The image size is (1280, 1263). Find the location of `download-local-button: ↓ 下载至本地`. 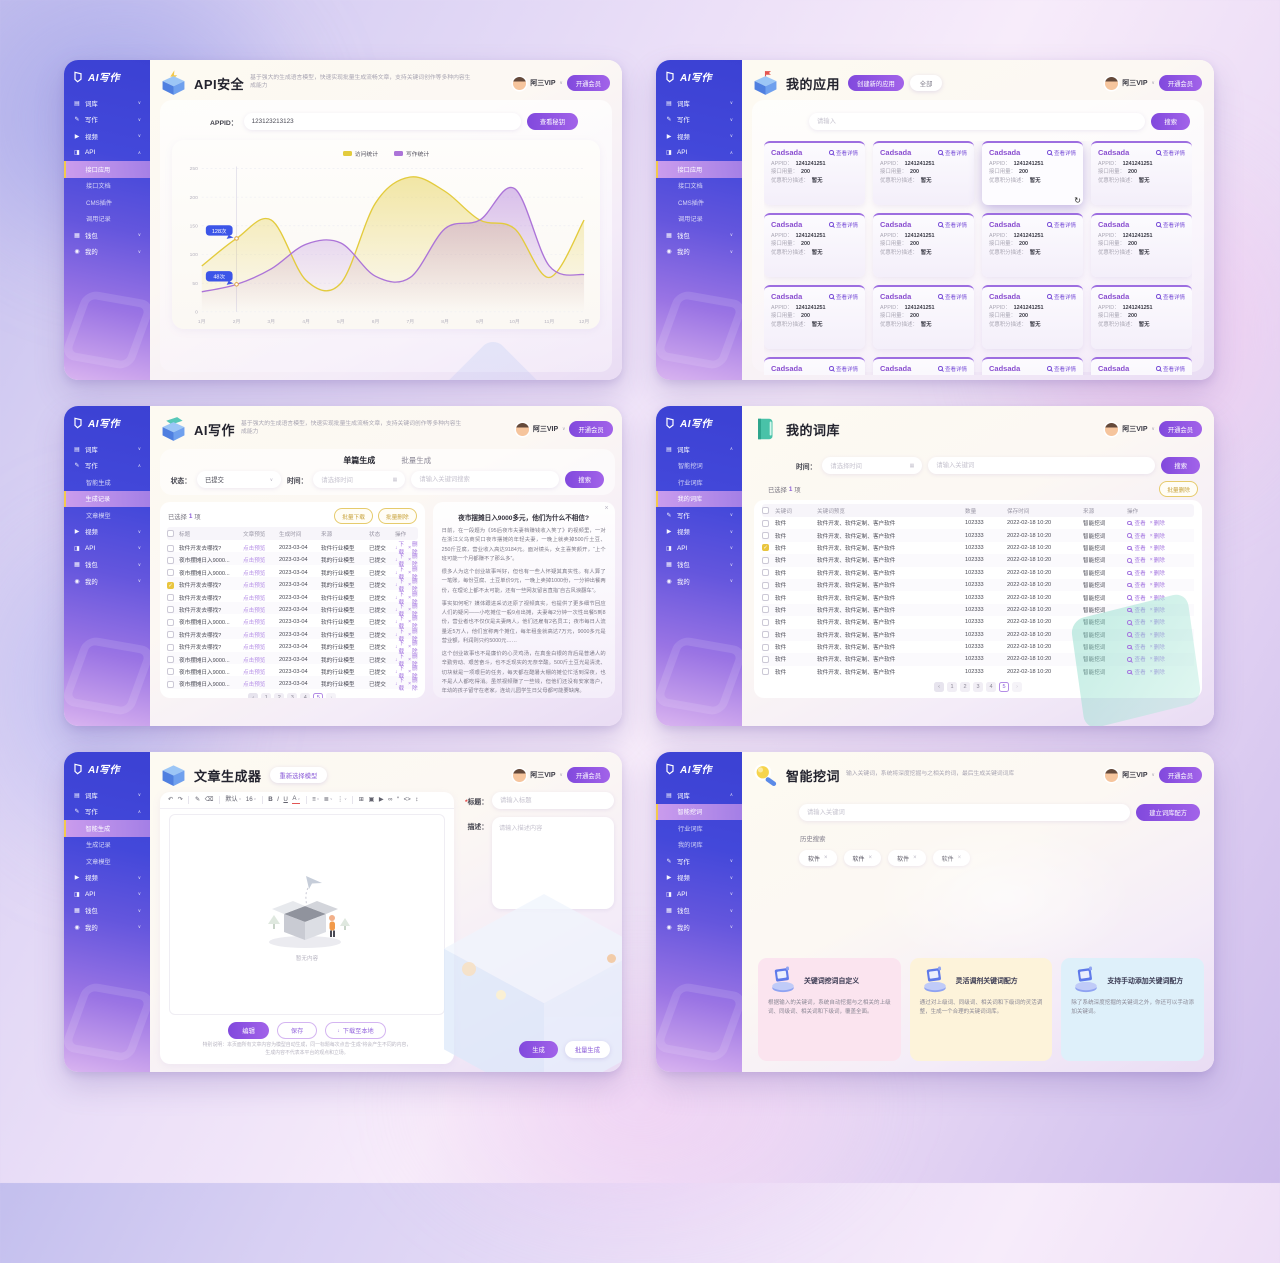

download-local-button: ↓ 下载至本地 is located at coordinates (355, 1031).